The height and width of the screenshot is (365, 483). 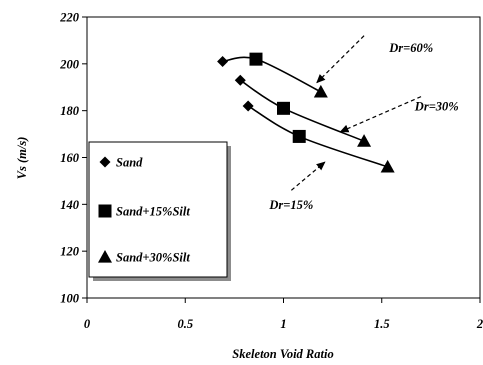 What do you see at coordinates (283, 324) in the screenshot?
I see `x-tick-label: 1` at bounding box center [283, 324].